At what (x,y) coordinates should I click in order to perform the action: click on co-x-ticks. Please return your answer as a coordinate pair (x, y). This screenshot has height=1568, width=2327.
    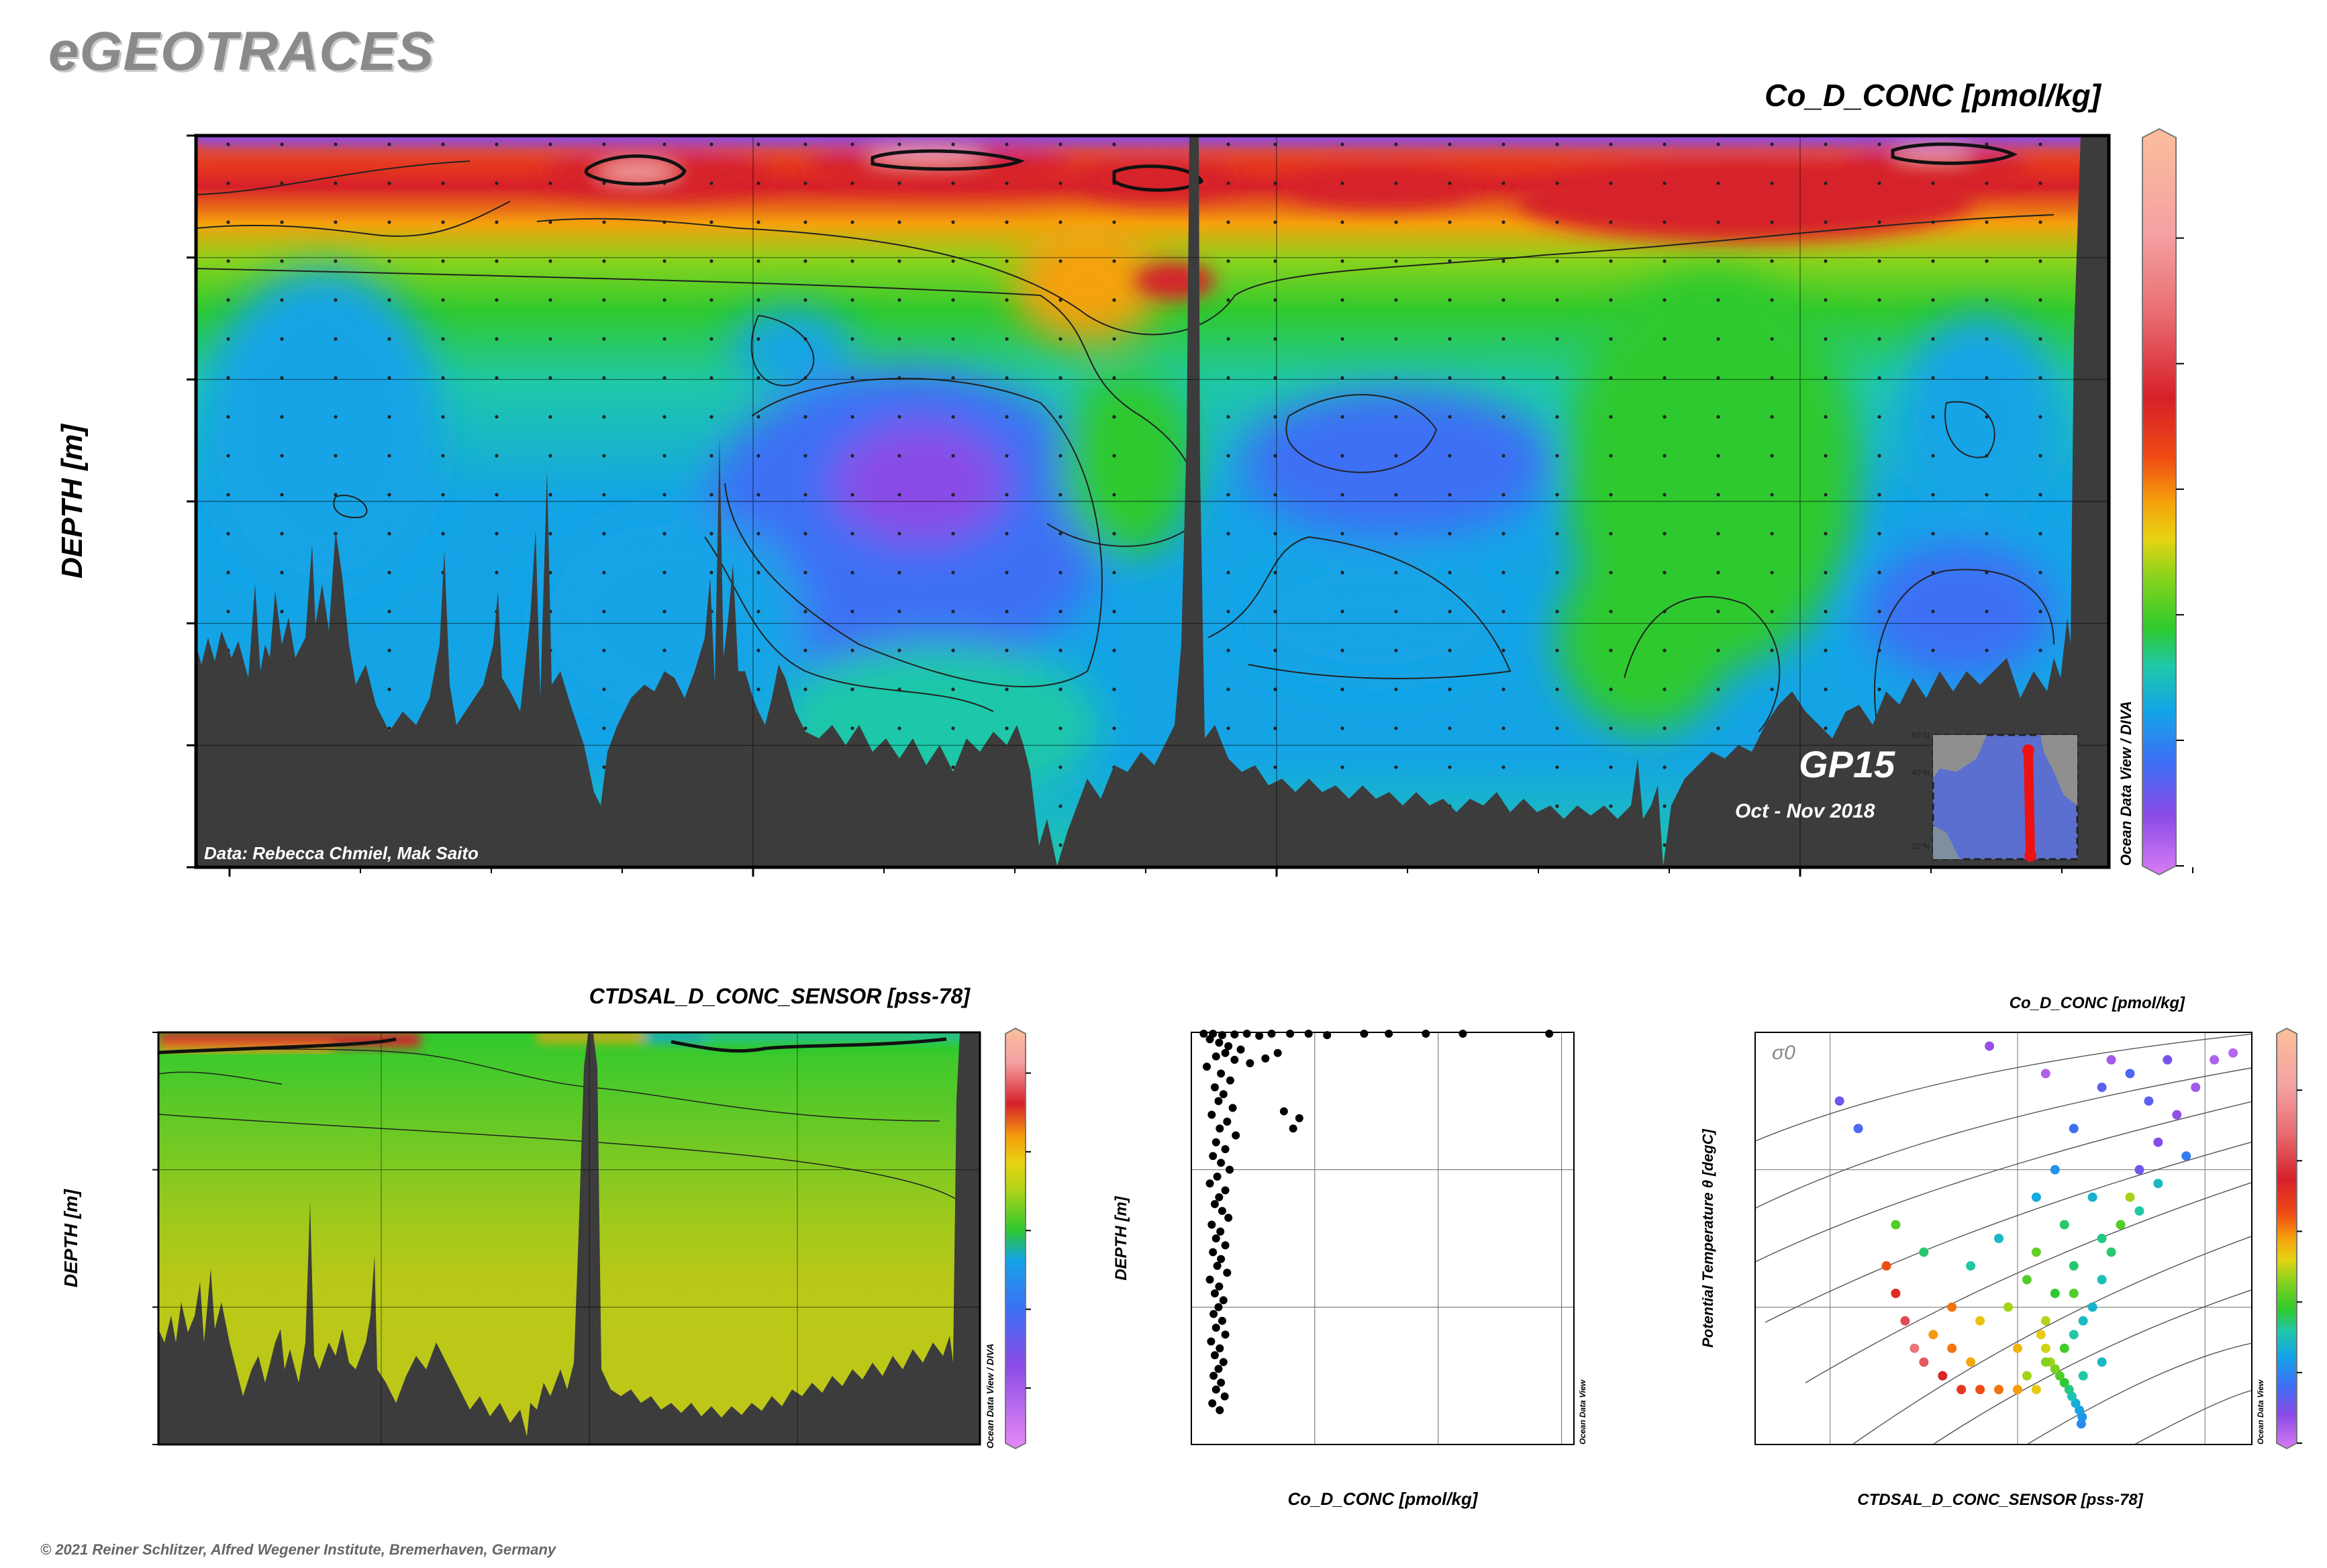
    Looking at the image, I should click on (1210, 872).